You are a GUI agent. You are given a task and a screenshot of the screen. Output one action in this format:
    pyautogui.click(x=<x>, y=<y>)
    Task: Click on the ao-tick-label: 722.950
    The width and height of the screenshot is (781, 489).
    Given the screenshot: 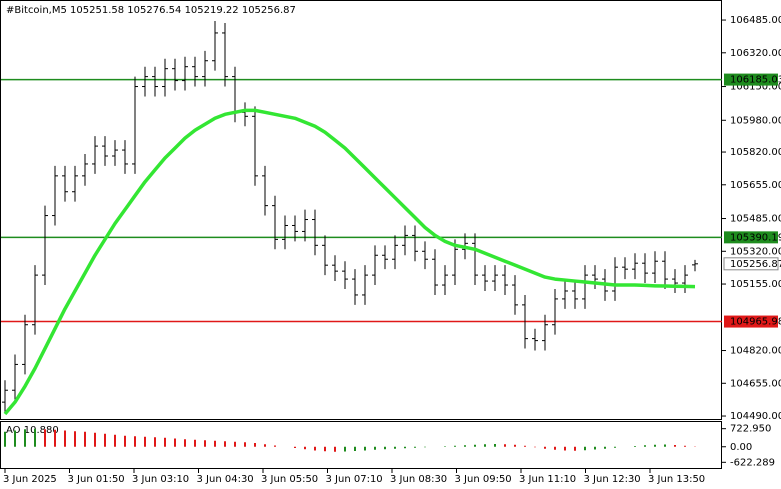 What is the action you would take?
    pyautogui.click(x=750, y=429)
    